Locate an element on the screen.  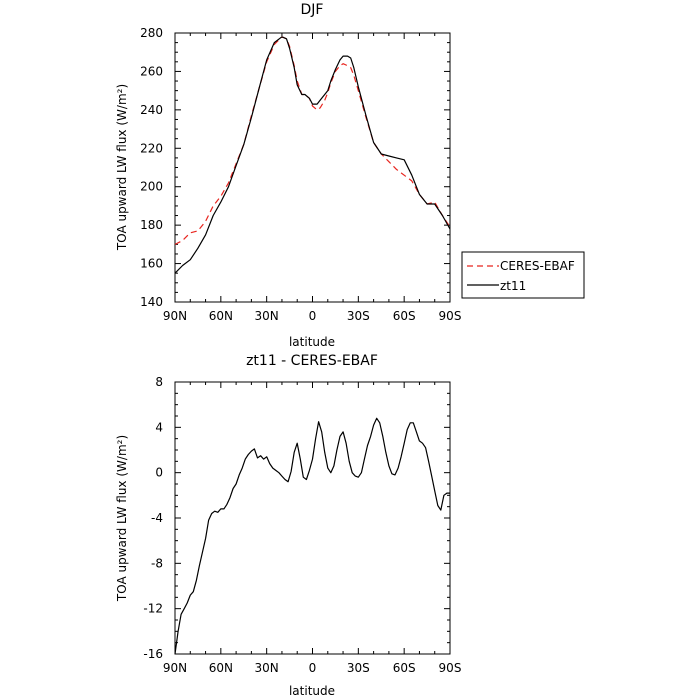
series-line-ceres-ebaf is located at coordinates (312, 140).